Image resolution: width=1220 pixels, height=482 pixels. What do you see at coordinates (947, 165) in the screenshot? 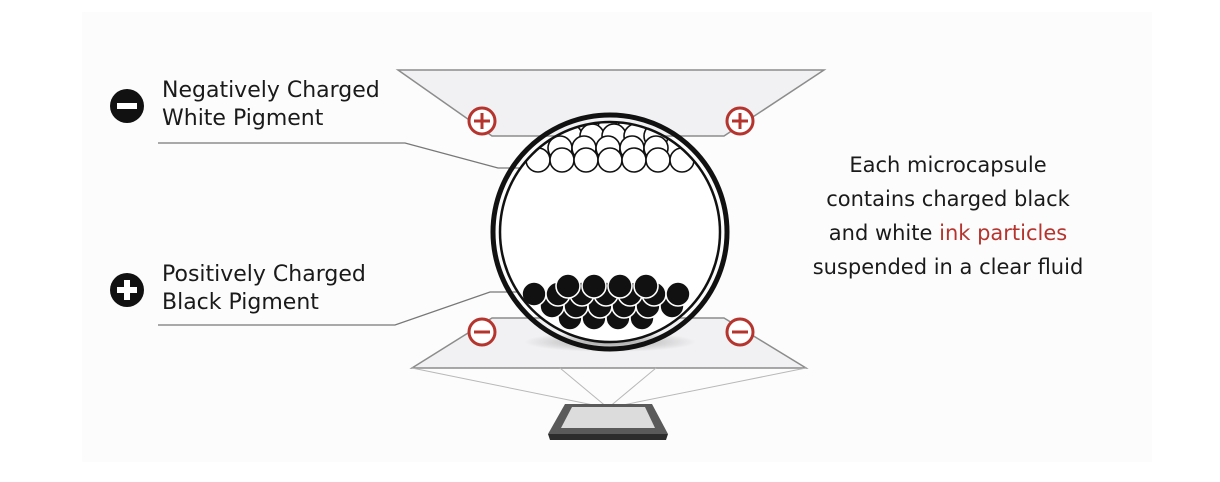
I see `caption-line1: Each microcapsule` at bounding box center [947, 165].